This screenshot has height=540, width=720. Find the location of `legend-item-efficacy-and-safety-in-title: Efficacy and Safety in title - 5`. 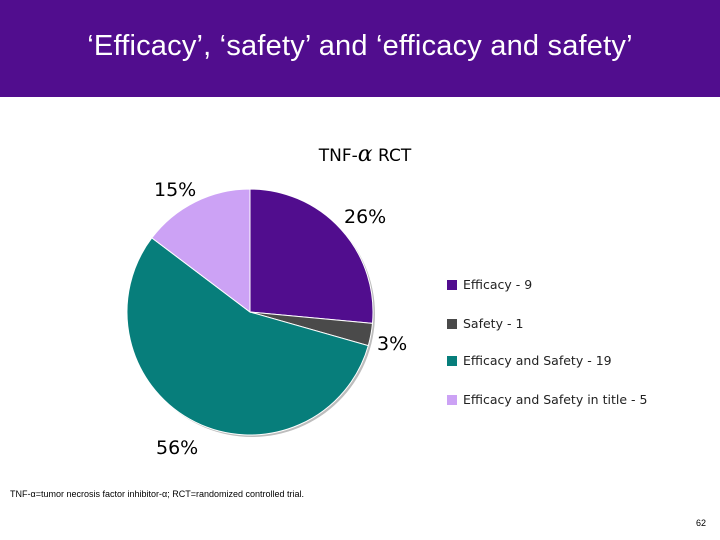

legend-item-efficacy-and-safety-in-title: Efficacy and Safety in title - 5 is located at coordinates (547, 399).